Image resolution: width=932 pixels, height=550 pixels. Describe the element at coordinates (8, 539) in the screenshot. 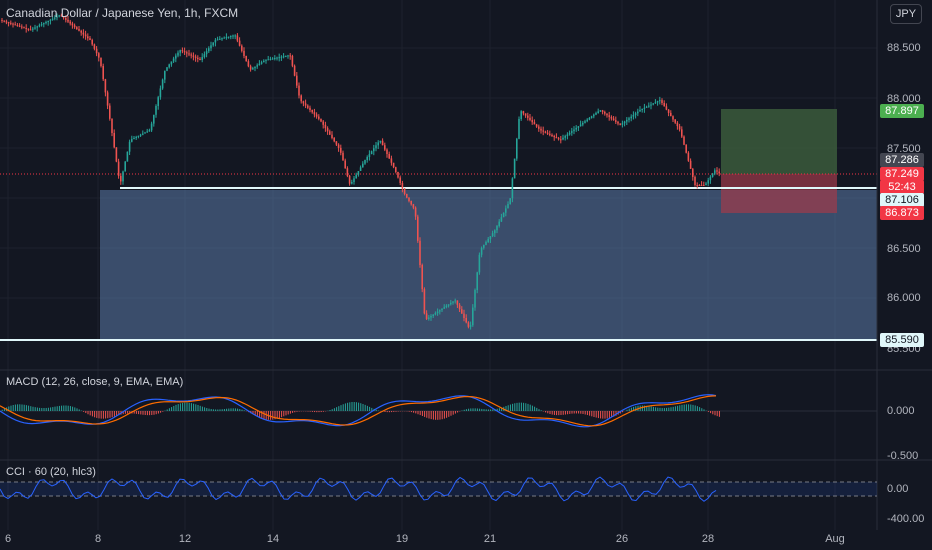

I see `time-tick: 6` at that location.